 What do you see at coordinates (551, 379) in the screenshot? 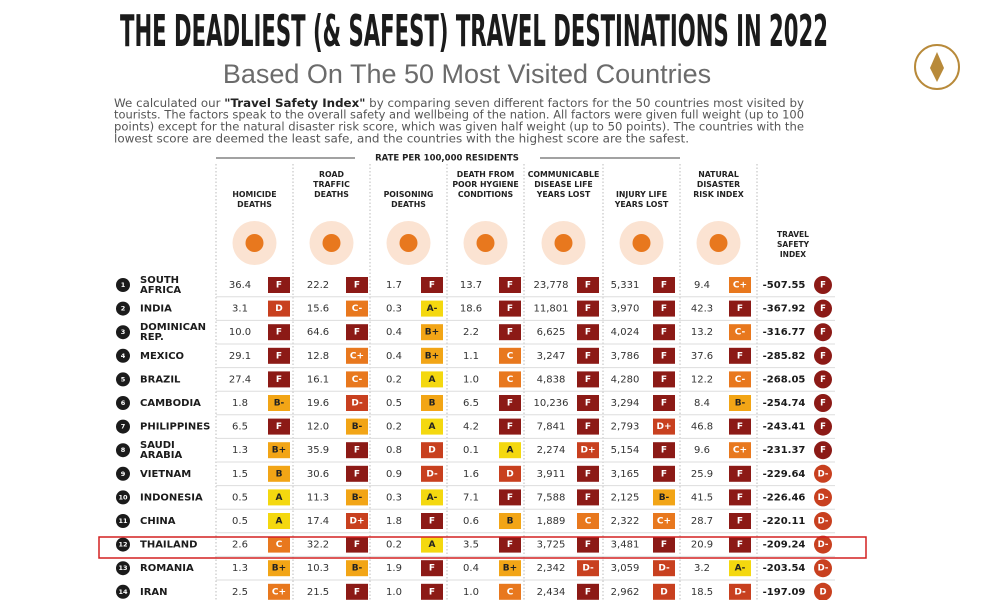
I see `value: 4,838` at bounding box center [551, 379].